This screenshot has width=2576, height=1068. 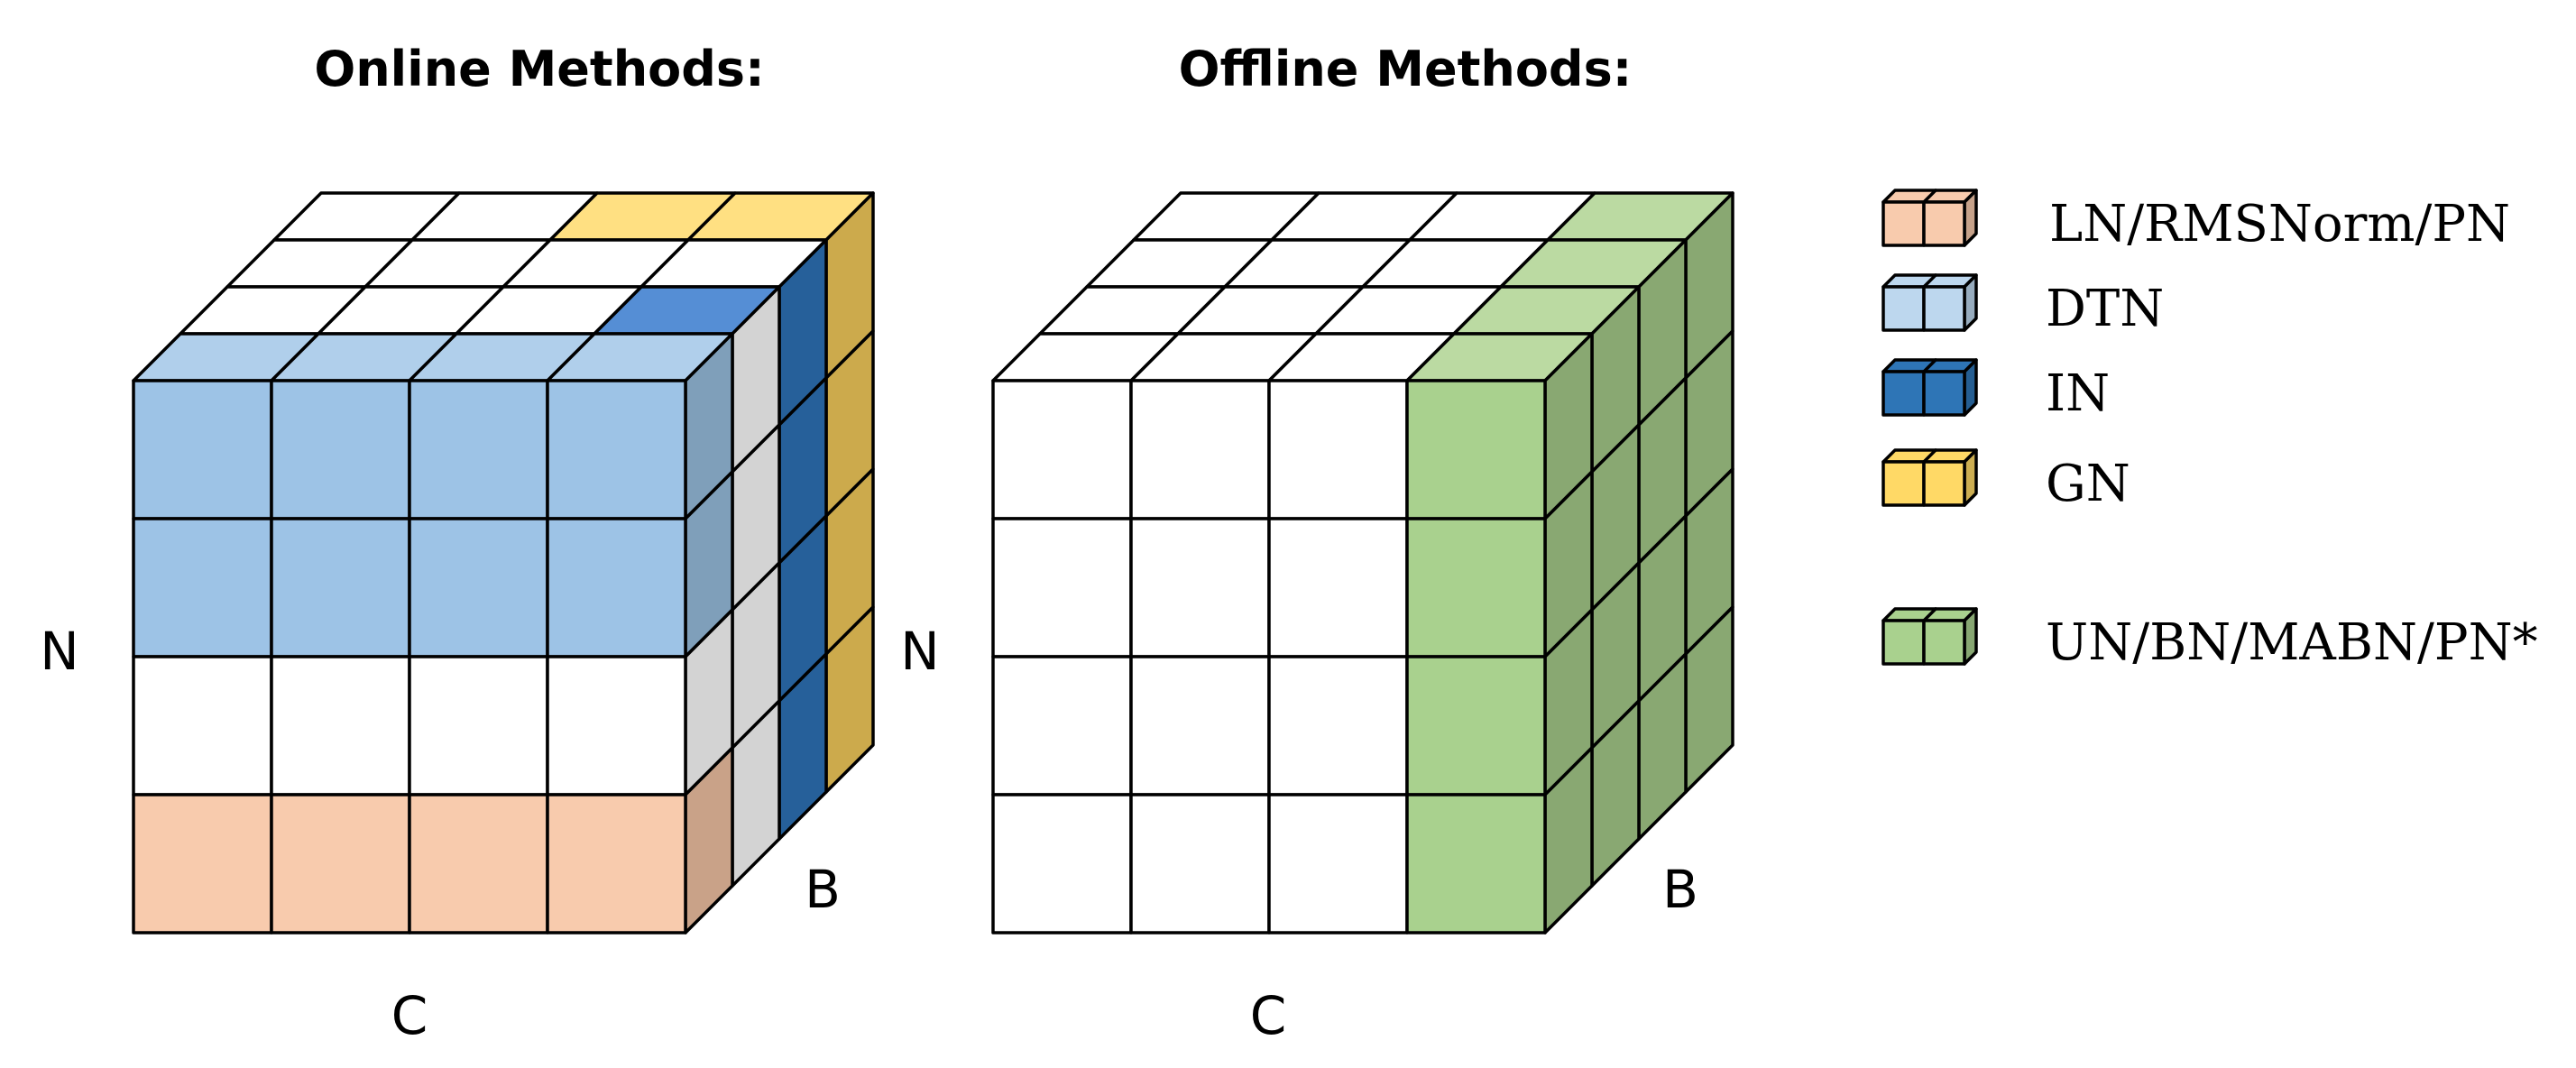 What do you see at coordinates (2292, 642) in the screenshot?
I see `legend-label: UN/BN/MABN/PN*` at bounding box center [2292, 642].